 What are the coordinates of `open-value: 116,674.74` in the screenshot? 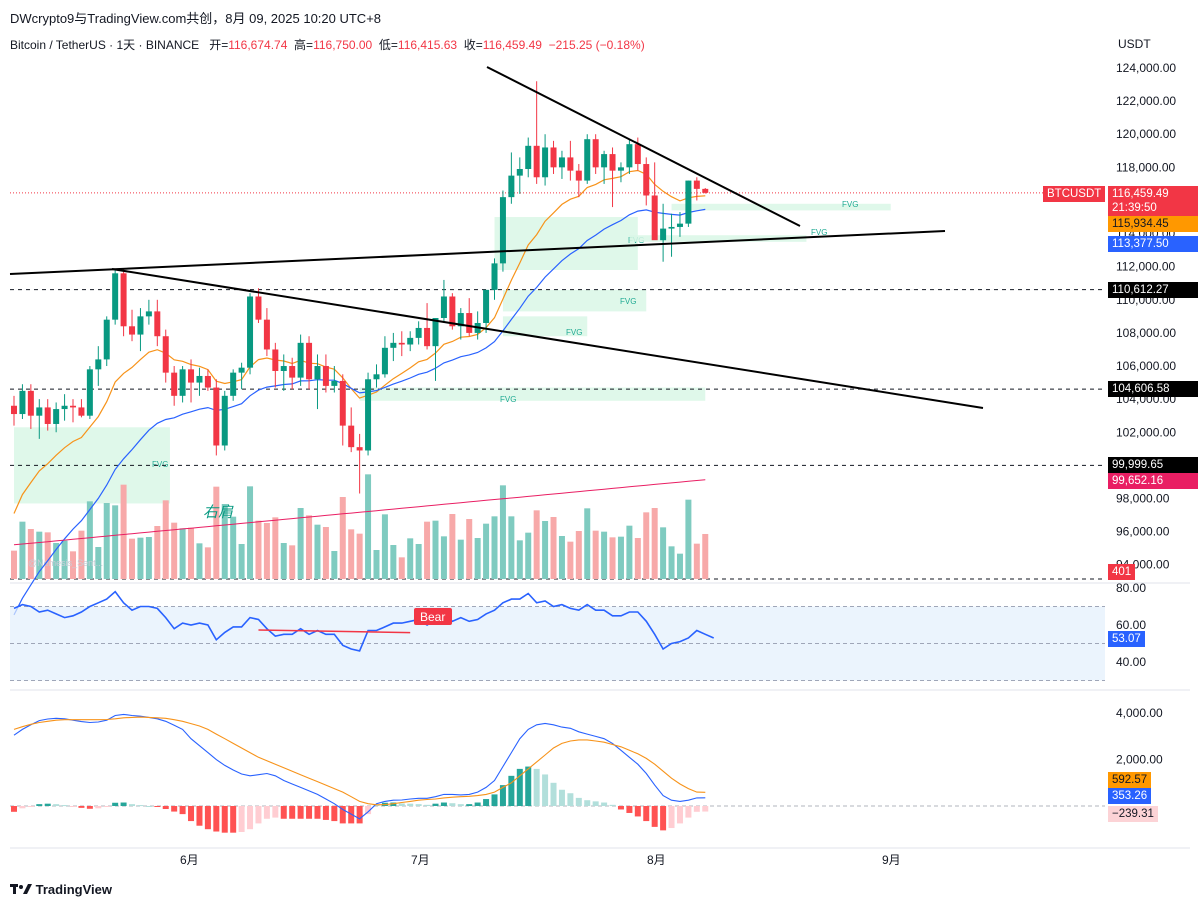 It's located at (258, 45).